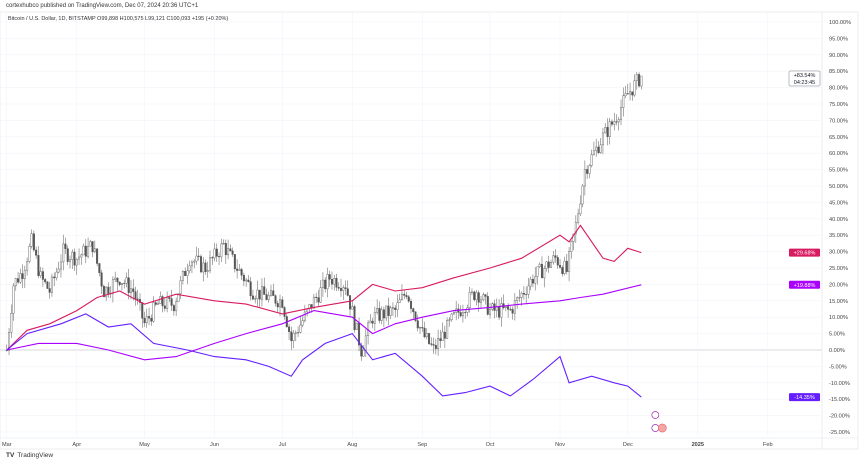 The image size is (860, 464). Describe the element at coordinates (662, 428) in the screenshot. I see `us-flag-event-icon` at that location.